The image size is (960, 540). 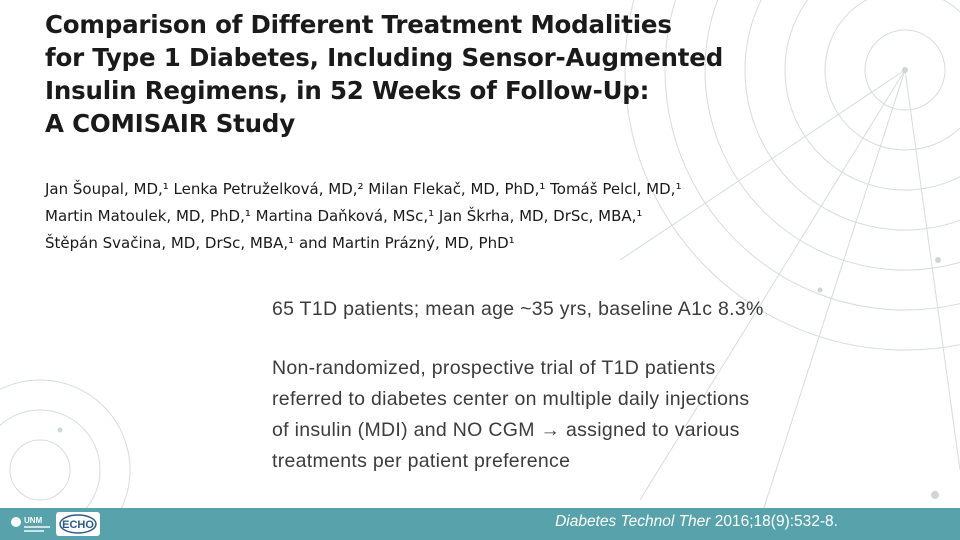 I want to click on journal-citation: Diabetes Technol Ther 2016;18(9):532-8., so click(x=696, y=522).